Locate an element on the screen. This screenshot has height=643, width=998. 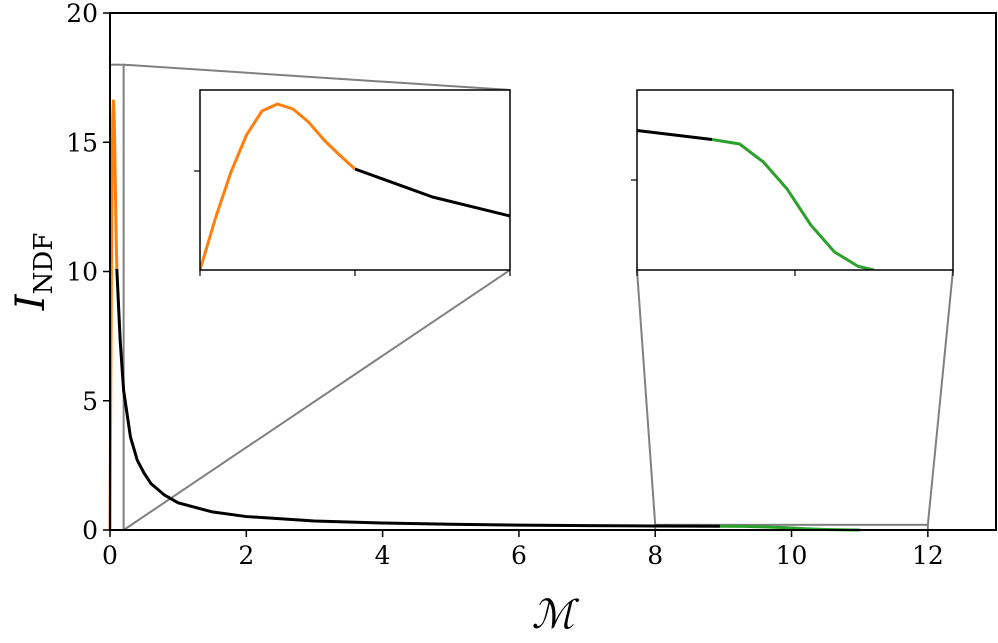
x-tick-label: 6 is located at coordinates (519, 555).